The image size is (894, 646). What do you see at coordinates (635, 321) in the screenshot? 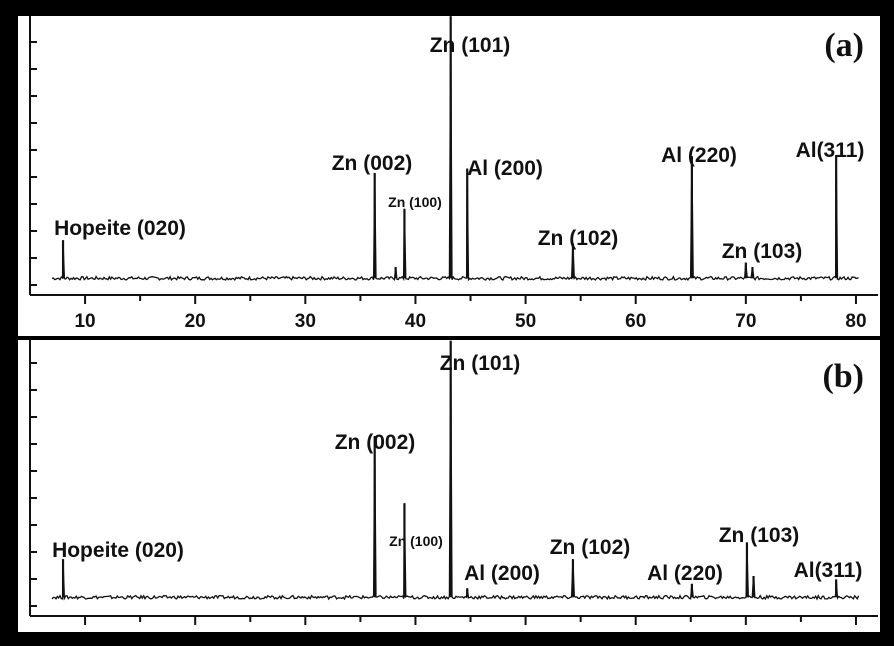
I see `x-tick-label: 60` at bounding box center [635, 321].